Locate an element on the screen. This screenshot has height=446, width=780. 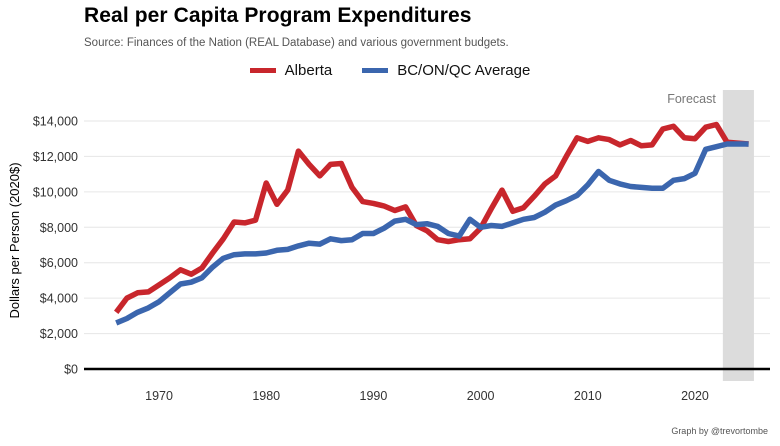
y-axis-title: Dollars per Person (2020$) is located at coordinates (14, 240).